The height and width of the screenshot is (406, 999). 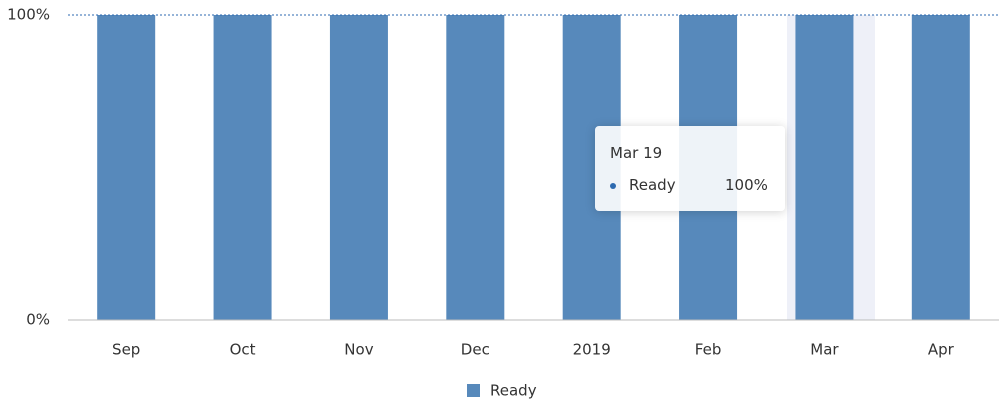 I want to click on x-tick-label: Sep, so click(x=126, y=350).